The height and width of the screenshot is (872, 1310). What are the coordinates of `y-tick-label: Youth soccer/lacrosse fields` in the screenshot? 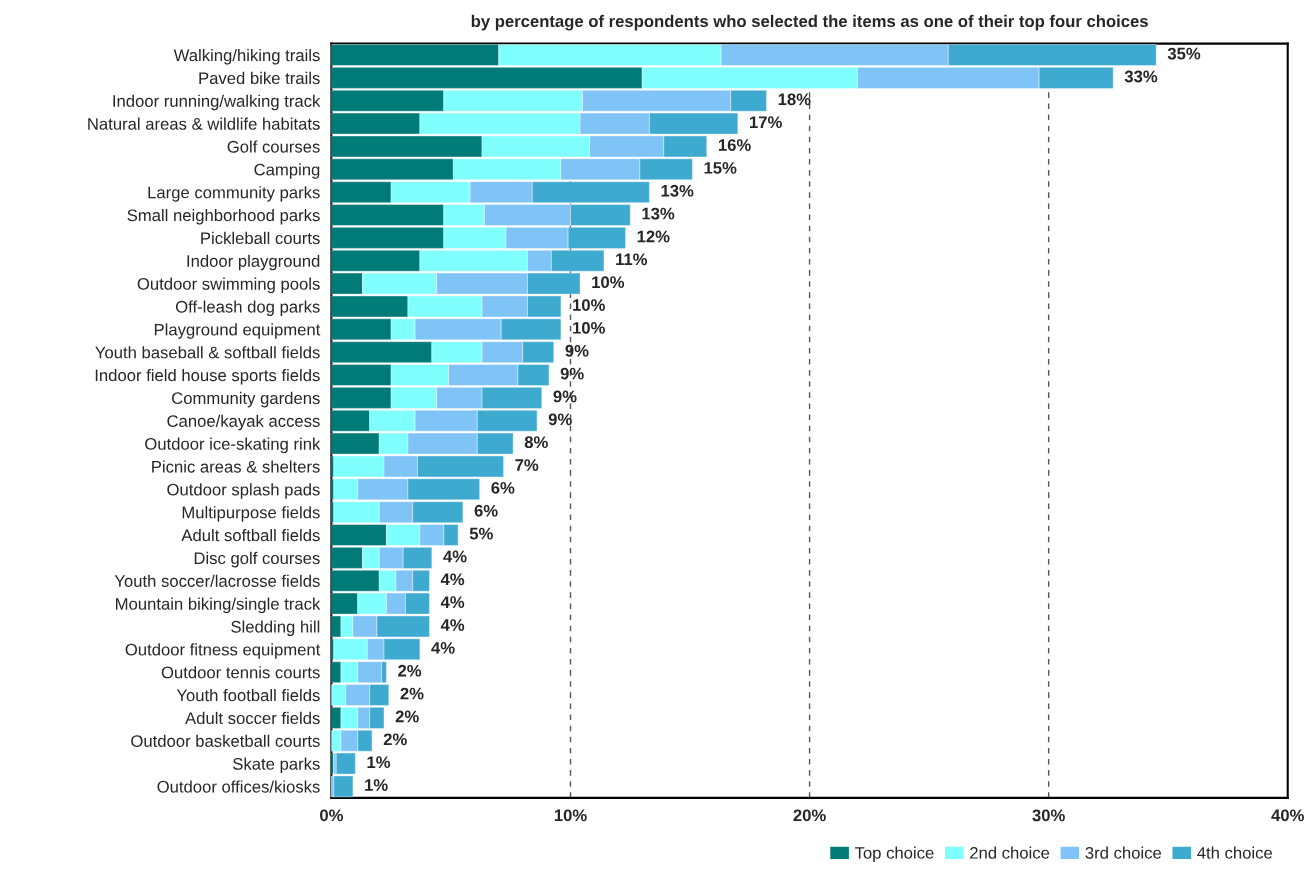 It's located at (217, 580).